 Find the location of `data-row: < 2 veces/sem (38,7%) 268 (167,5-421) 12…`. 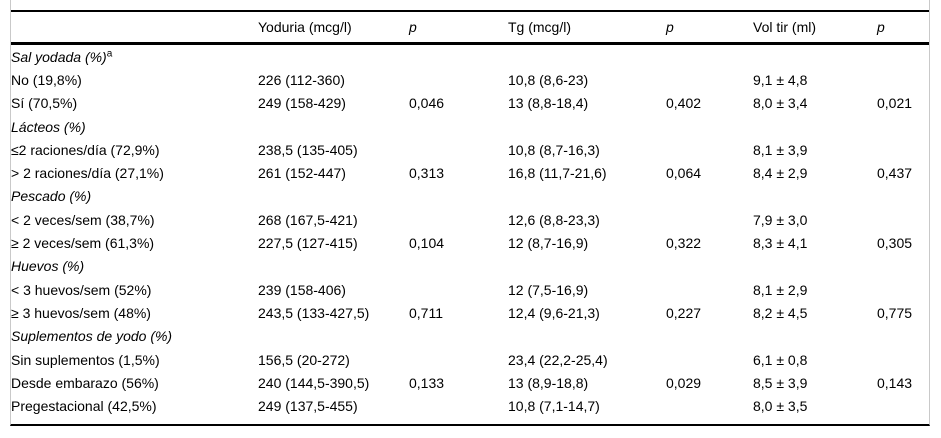

data-row: < 2 veces/sem (38,7%) 268 (167,5-421) 12… is located at coordinates (470, 219).